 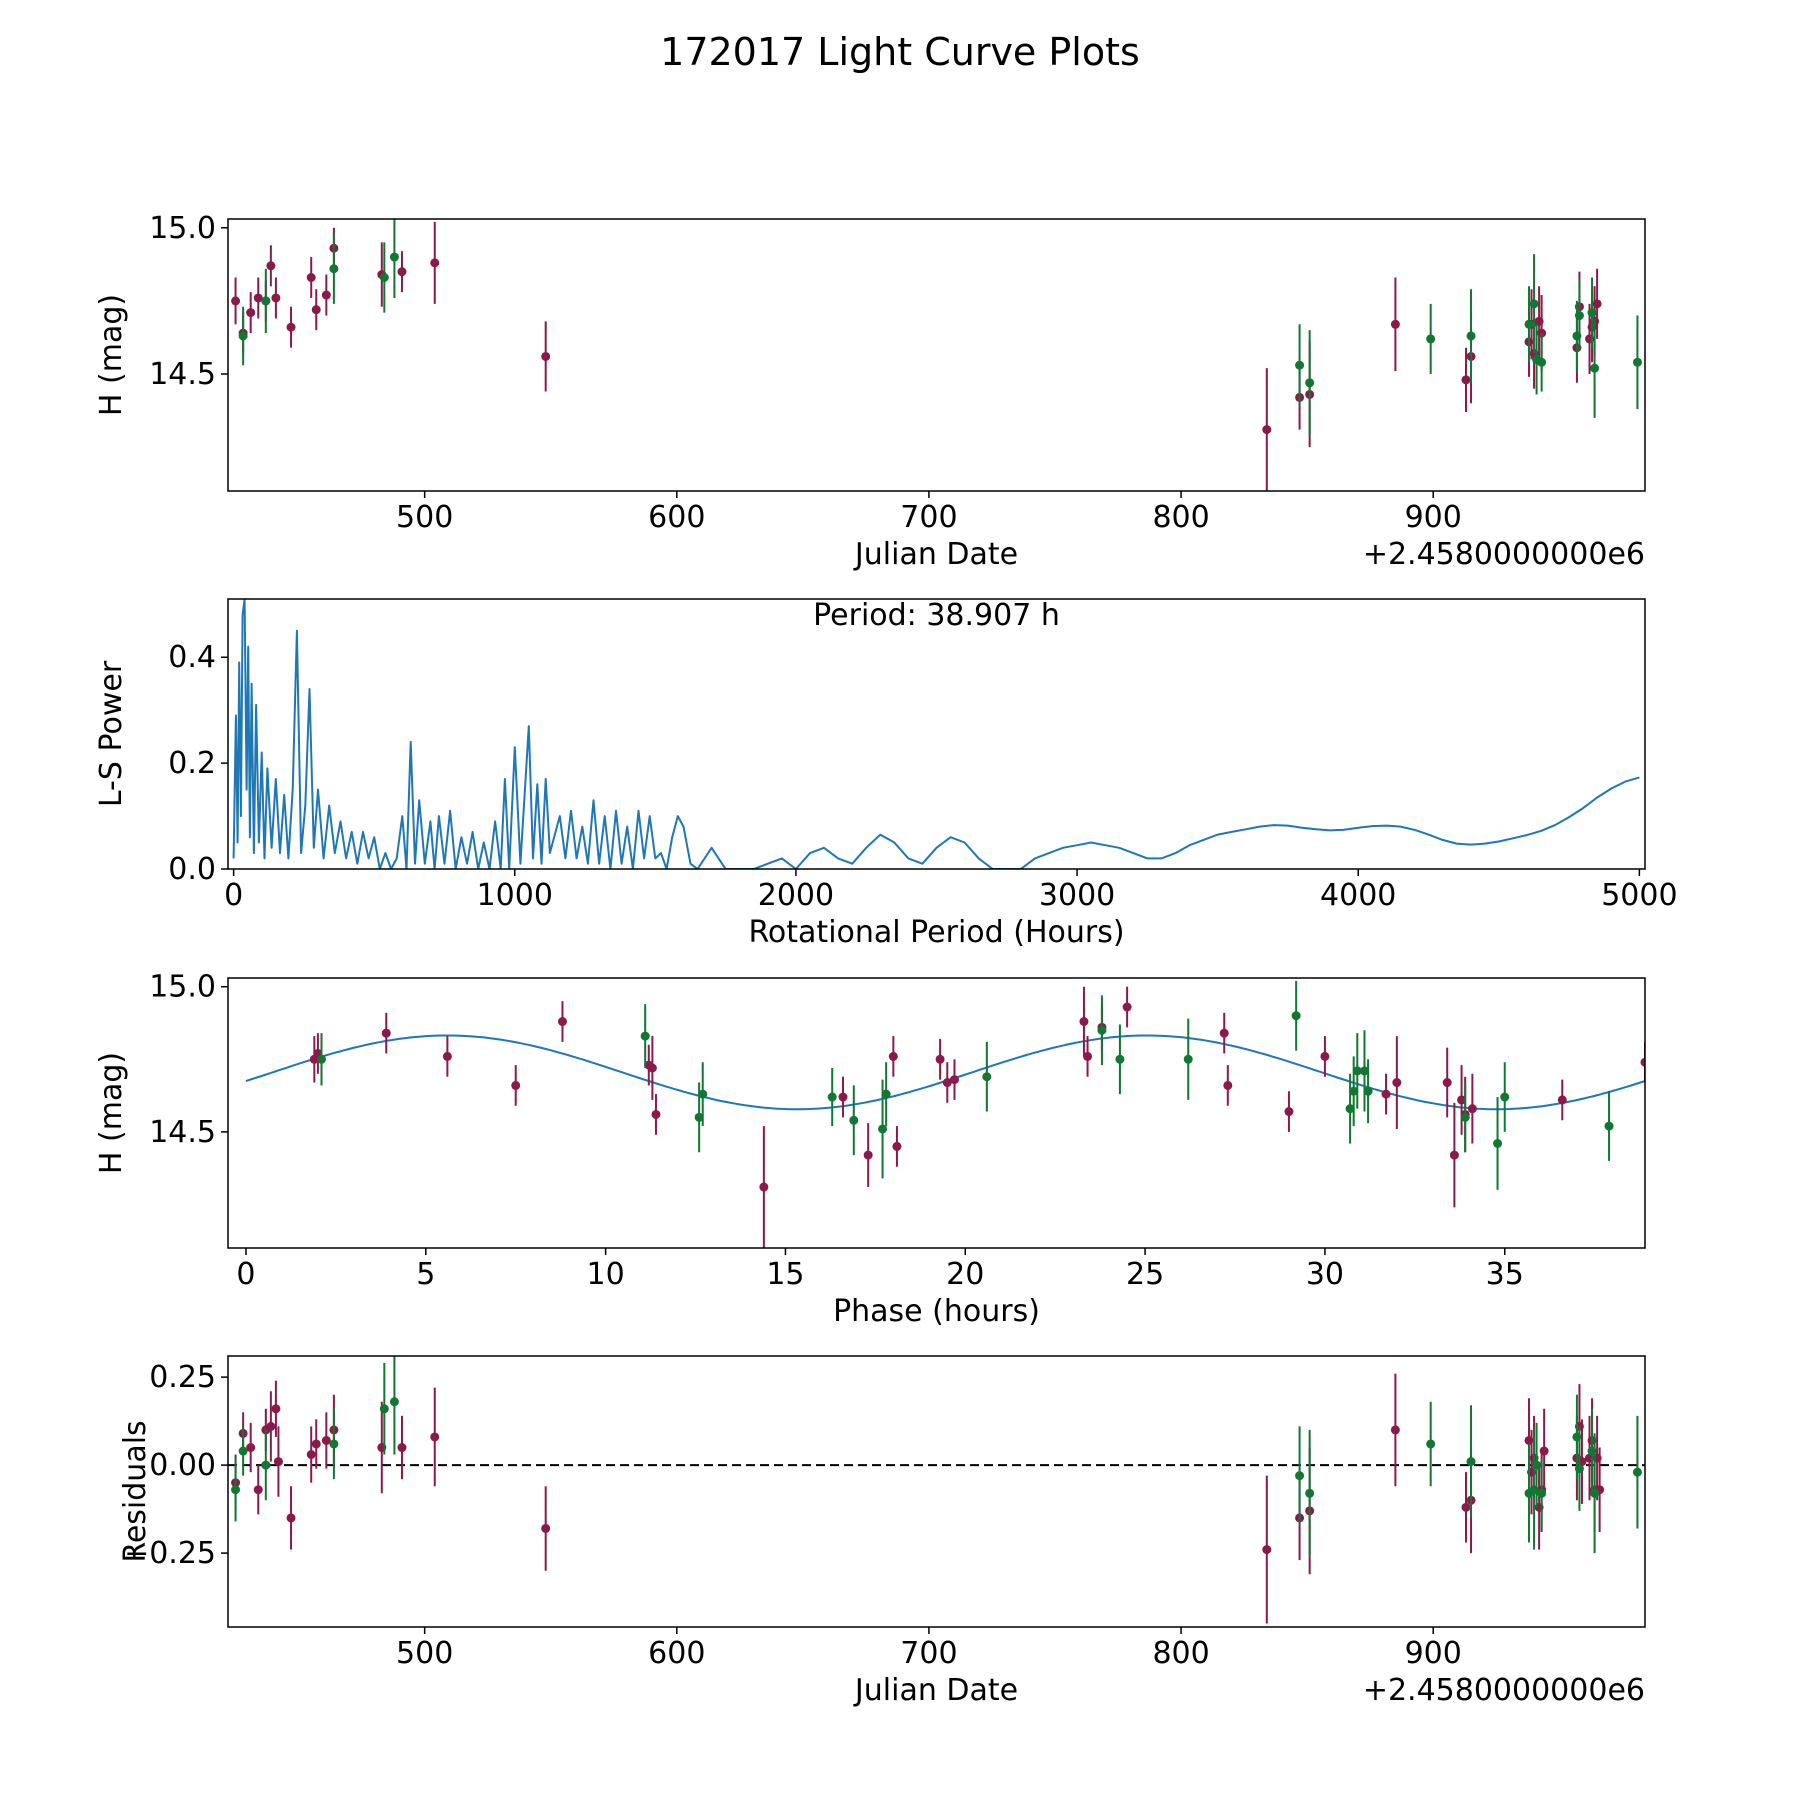 What do you see at coordinates (1433, 1653) in the screenshot?
I see `x-tick-label: 900` at bounding box center [1433, 1653].